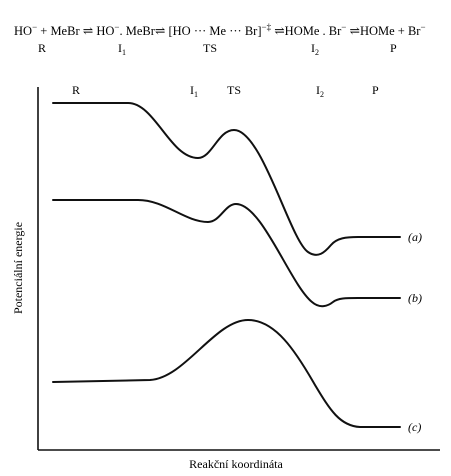  What do you see at coordinates (18, 268) in the screenshot?
I see `y-axis-label: Potenciální energie` at bounding box center [18, 268].